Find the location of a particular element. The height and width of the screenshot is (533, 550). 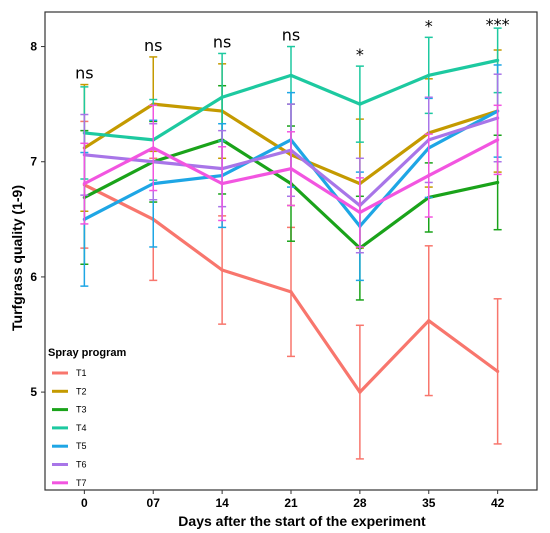

legend-item-T6: T6 is located at coordinates (69, 465).